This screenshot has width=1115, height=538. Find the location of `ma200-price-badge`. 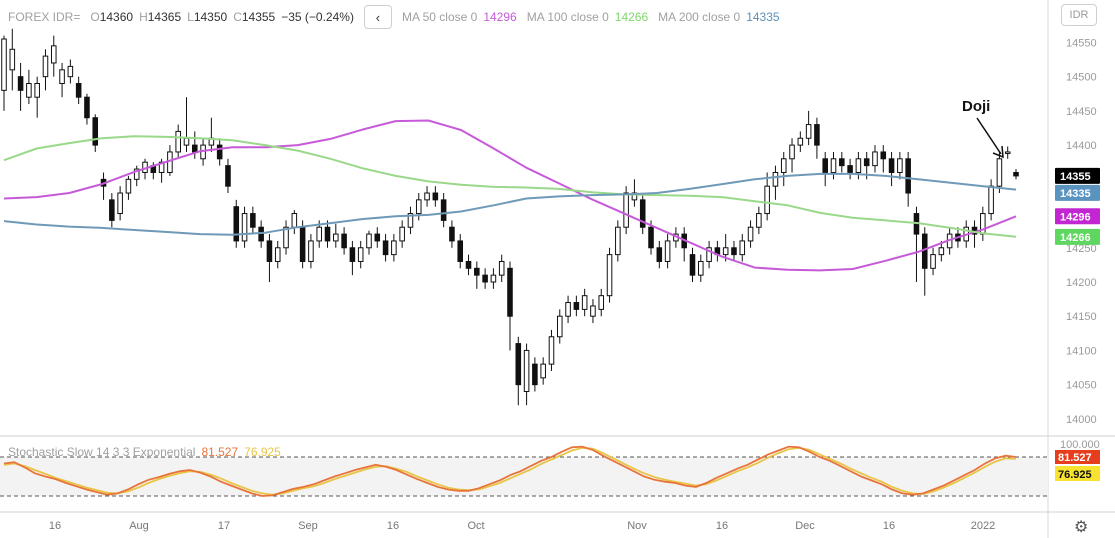

ma200-price-badge is located at coordinates (1077, 192).